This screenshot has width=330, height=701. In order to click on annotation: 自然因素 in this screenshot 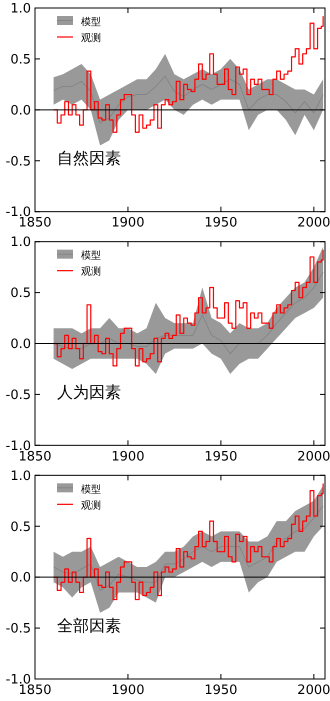, I will do `click(89, 158)`.